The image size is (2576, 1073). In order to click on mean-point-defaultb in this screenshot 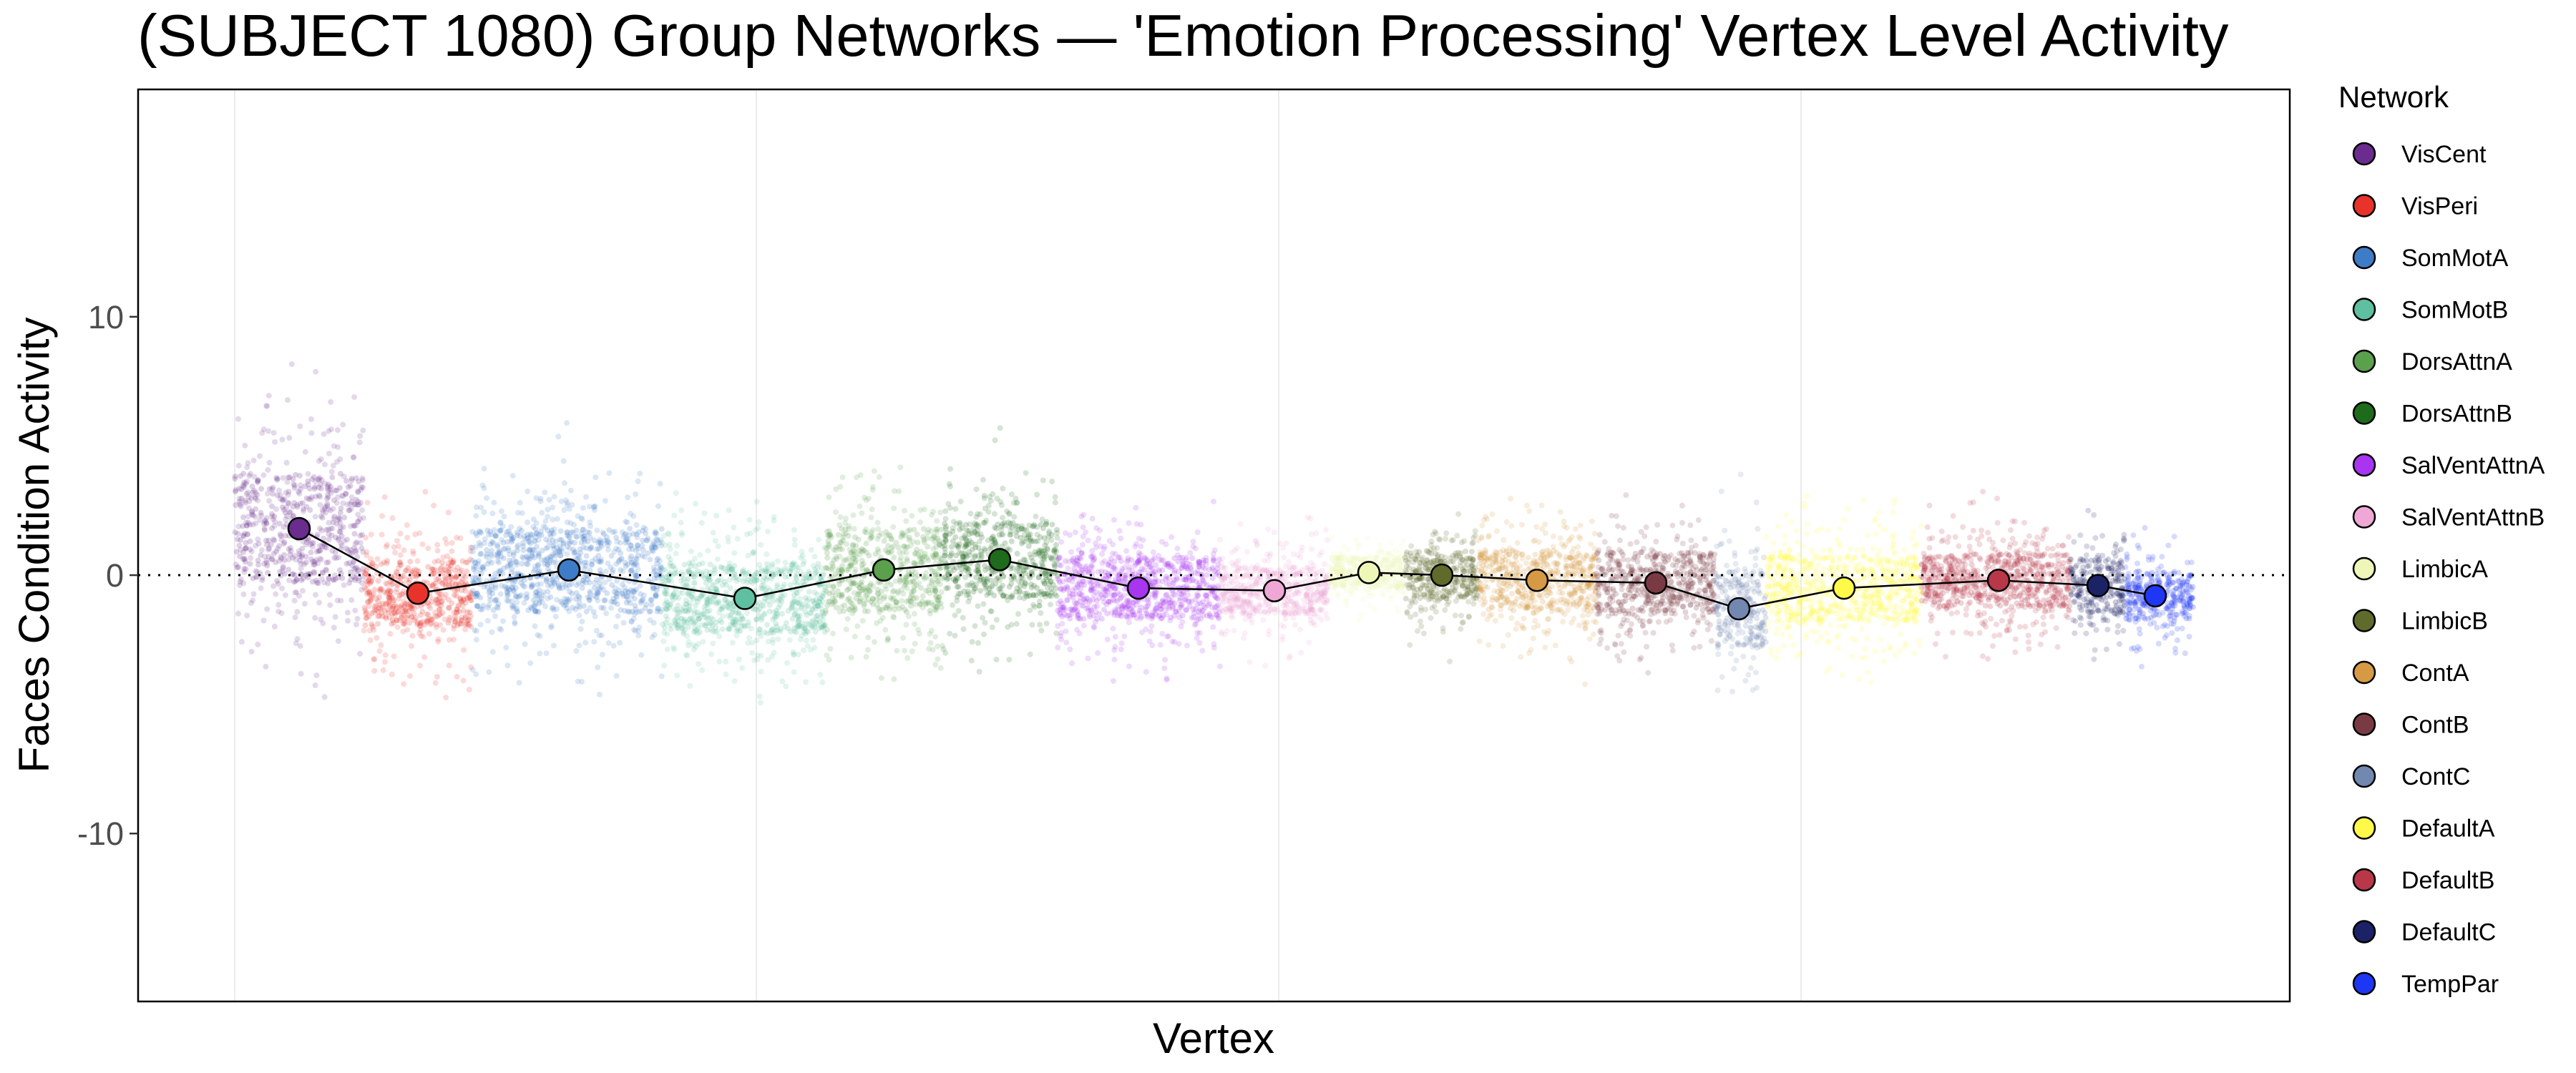, I will do `click(1998, 580)`.